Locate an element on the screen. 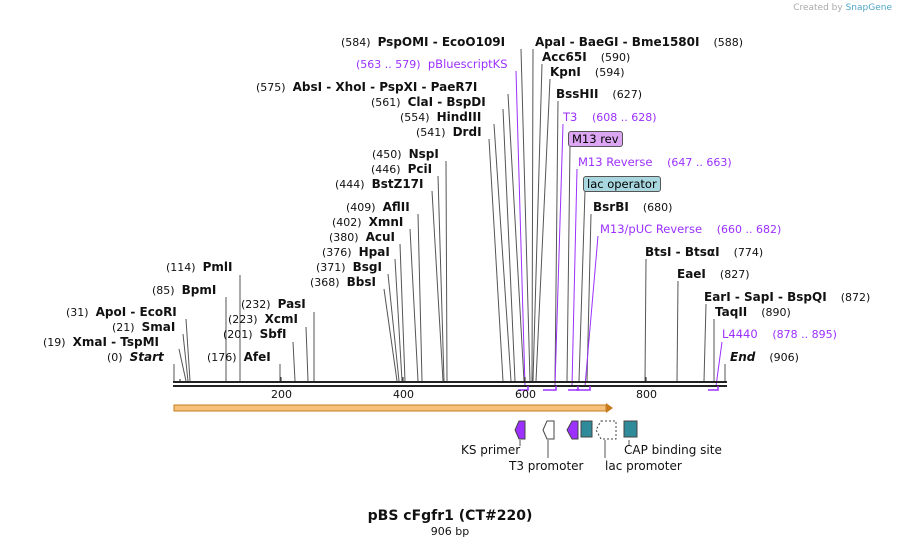 This screenshot has height=547, width=900. m13-rev-arrow is located at coordinates (572, 430).